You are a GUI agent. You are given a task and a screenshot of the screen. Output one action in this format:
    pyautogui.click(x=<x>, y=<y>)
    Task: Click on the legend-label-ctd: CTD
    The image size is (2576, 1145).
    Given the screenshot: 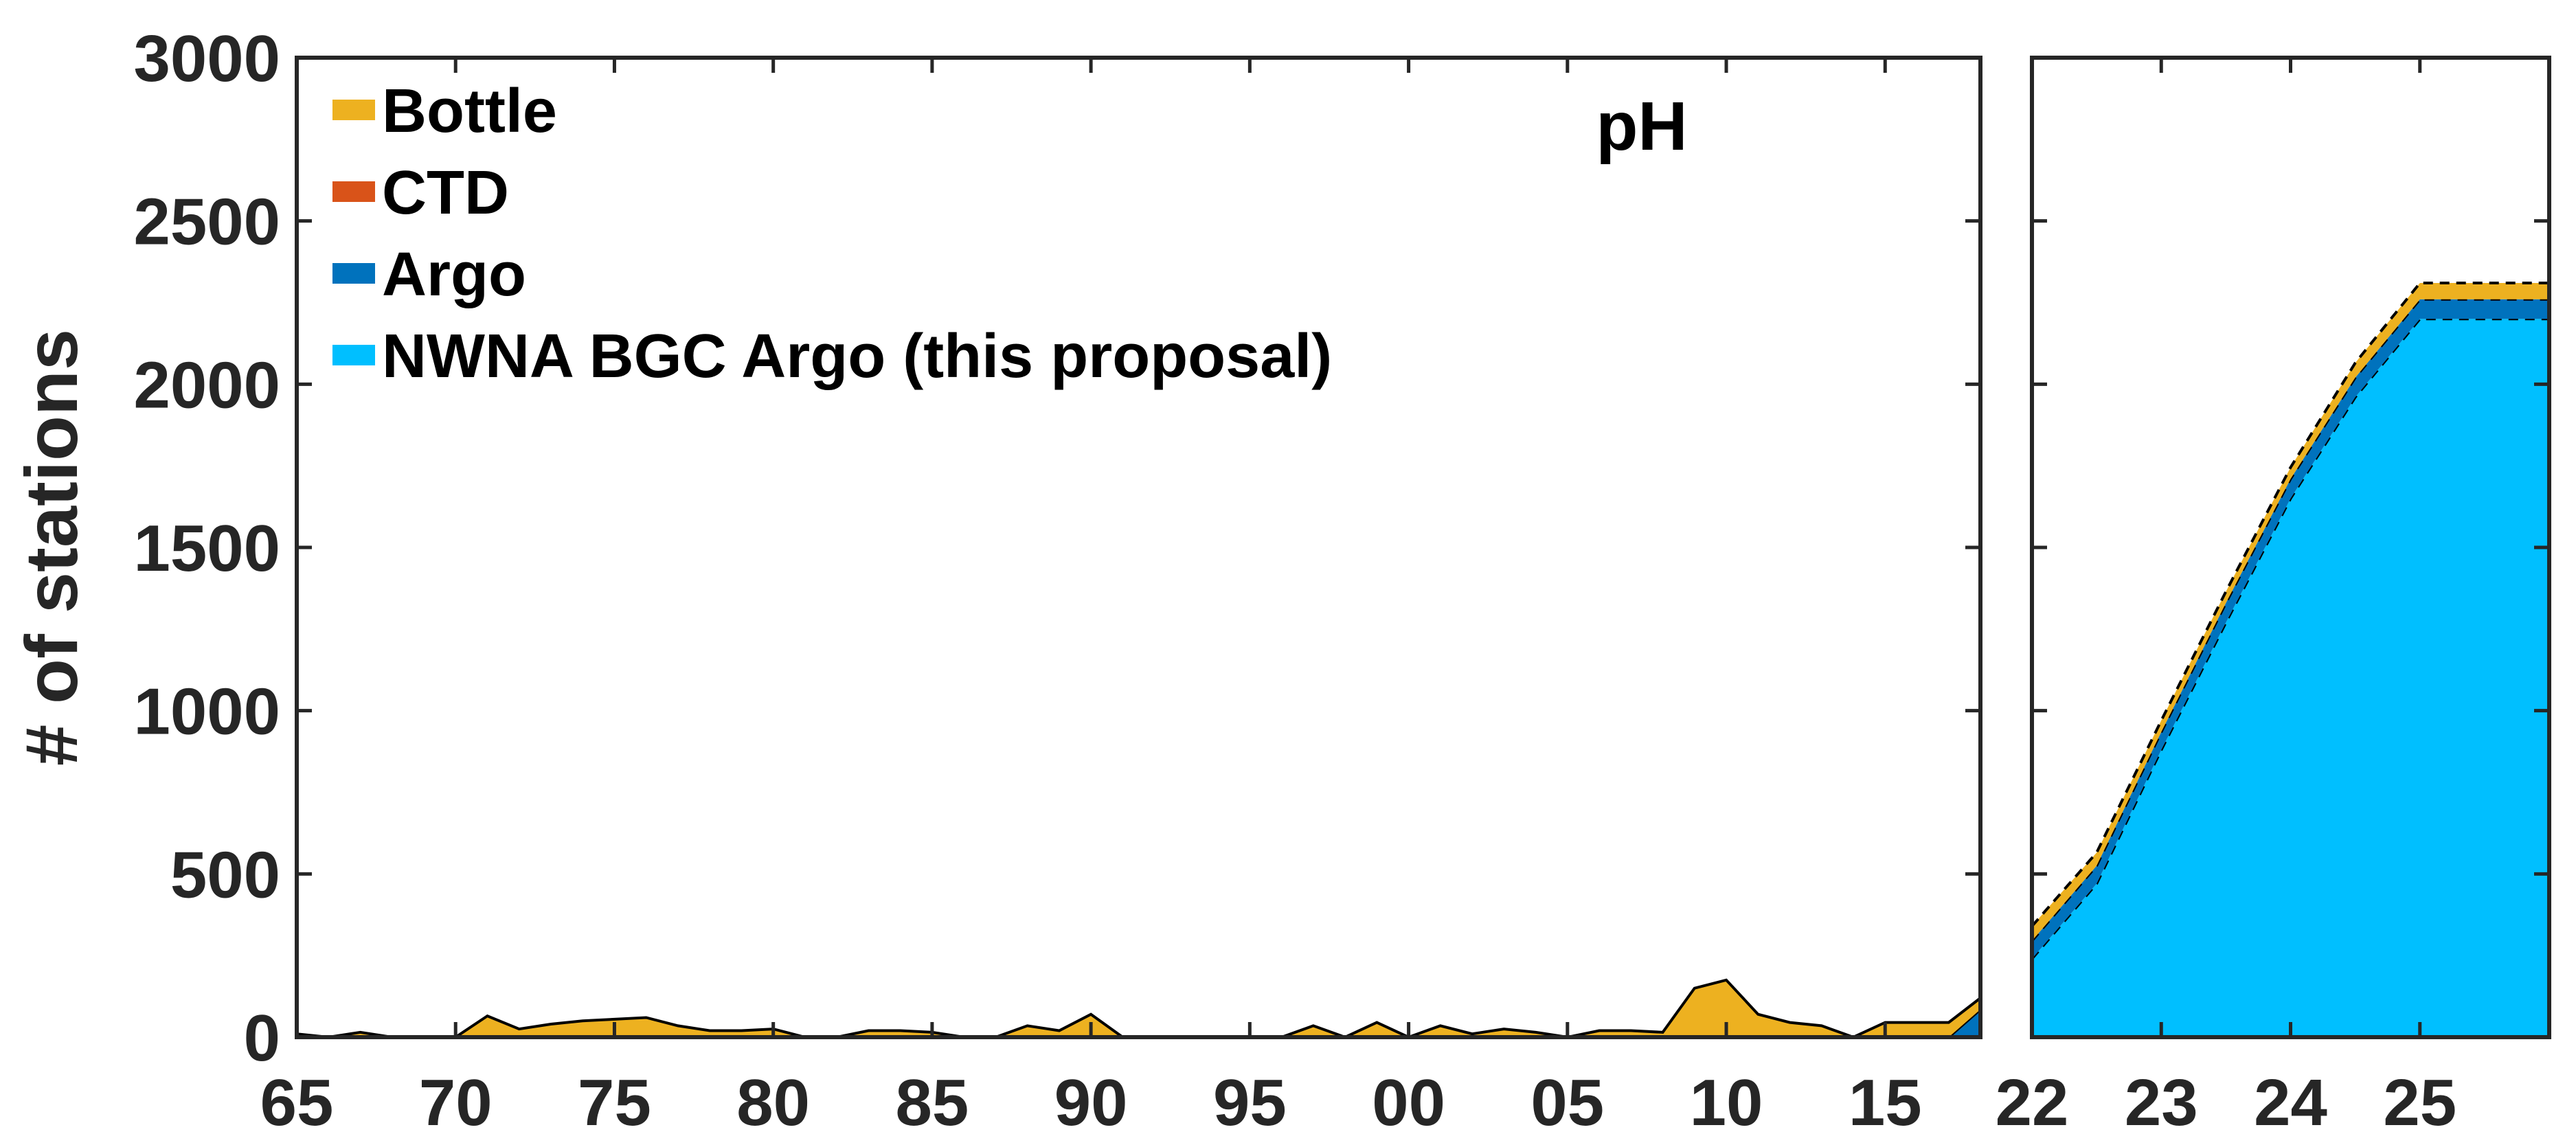 What is the action you would take?
    pyautogui.click(x=445, y=193)
    